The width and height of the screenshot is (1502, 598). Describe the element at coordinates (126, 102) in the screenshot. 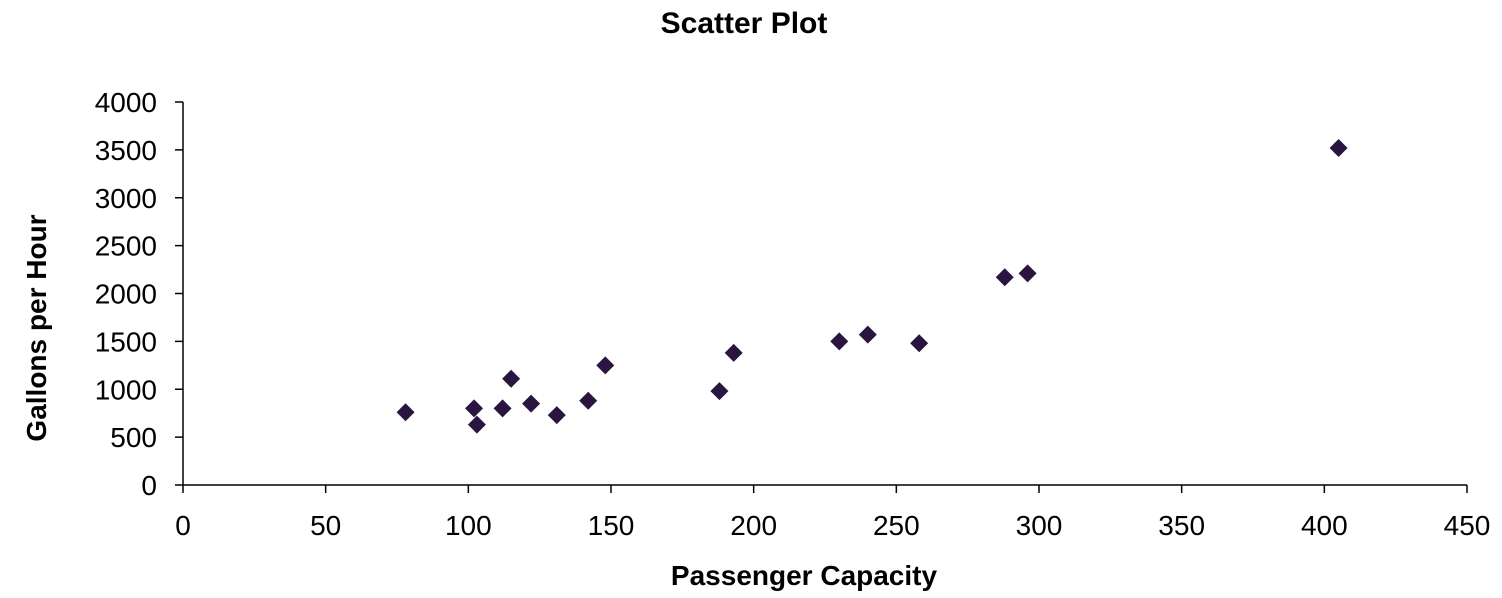

I see `y-tick-label: 4000` at that location.